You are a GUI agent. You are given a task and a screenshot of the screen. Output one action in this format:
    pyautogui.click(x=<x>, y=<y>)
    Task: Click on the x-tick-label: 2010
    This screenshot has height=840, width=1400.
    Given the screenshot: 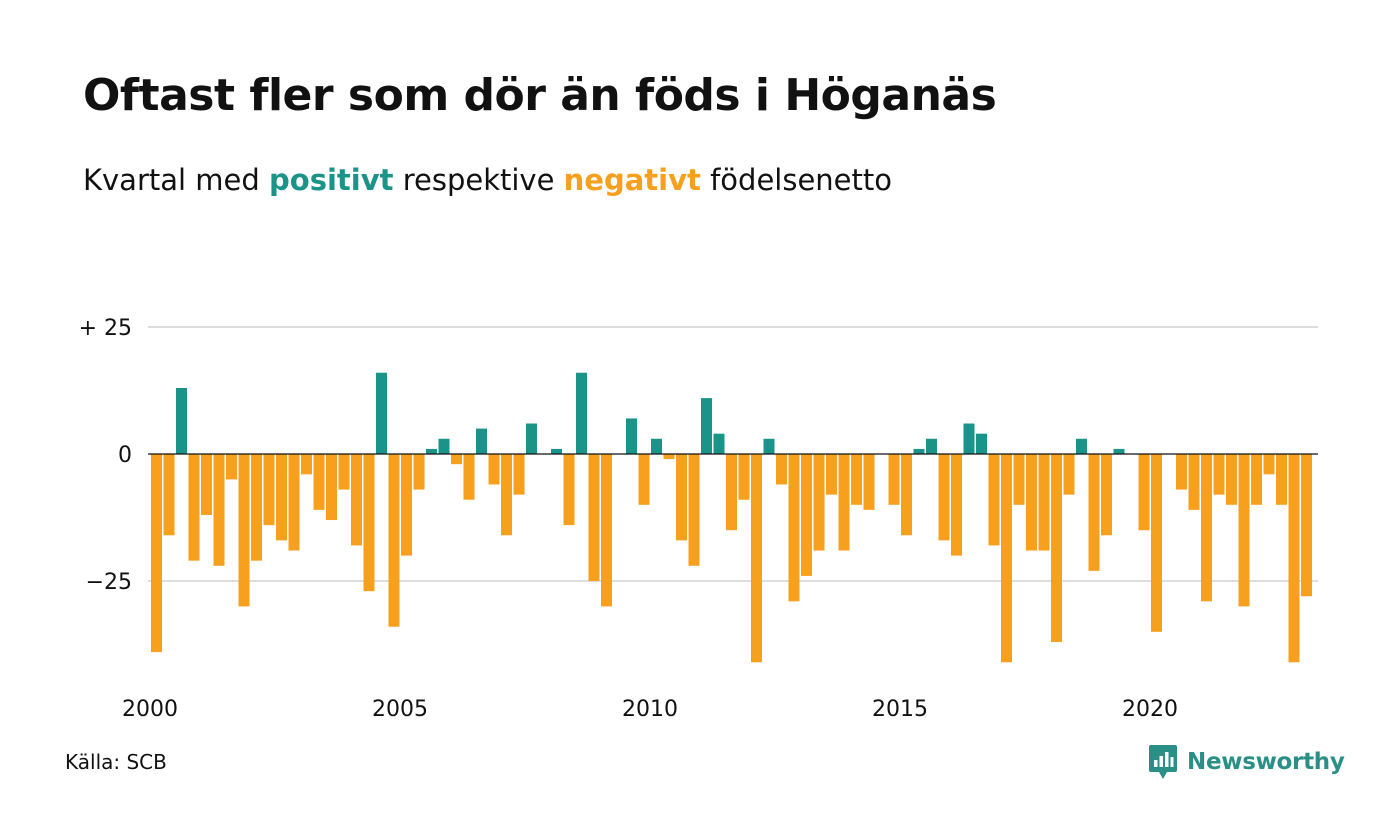 What is the action you would take?
    pyautogui.click(x=650, y=709)
    